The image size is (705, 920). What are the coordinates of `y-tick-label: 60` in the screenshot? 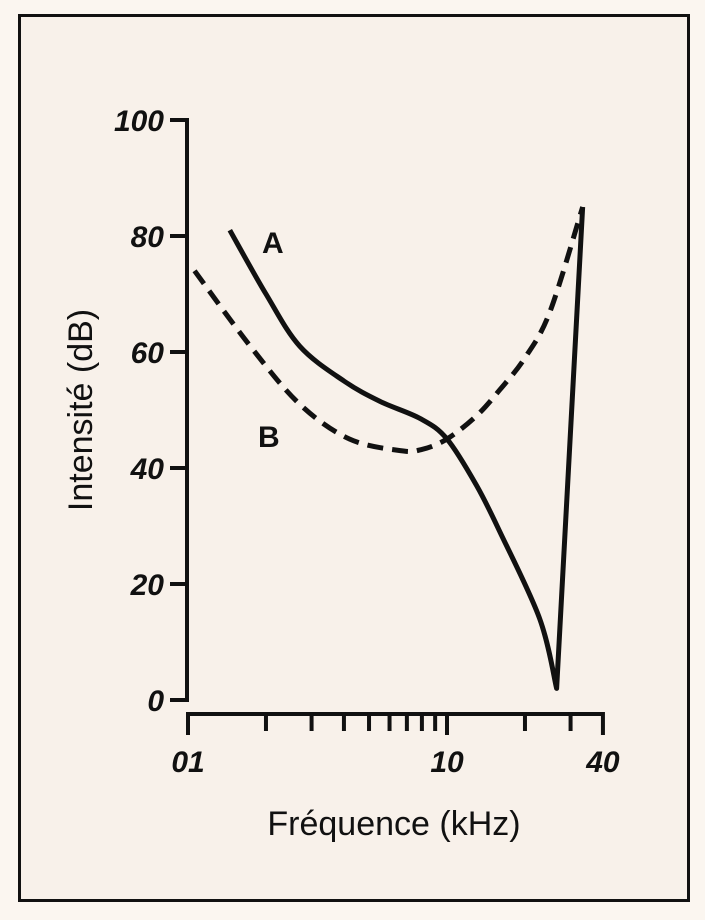 It's located at (148, 353).